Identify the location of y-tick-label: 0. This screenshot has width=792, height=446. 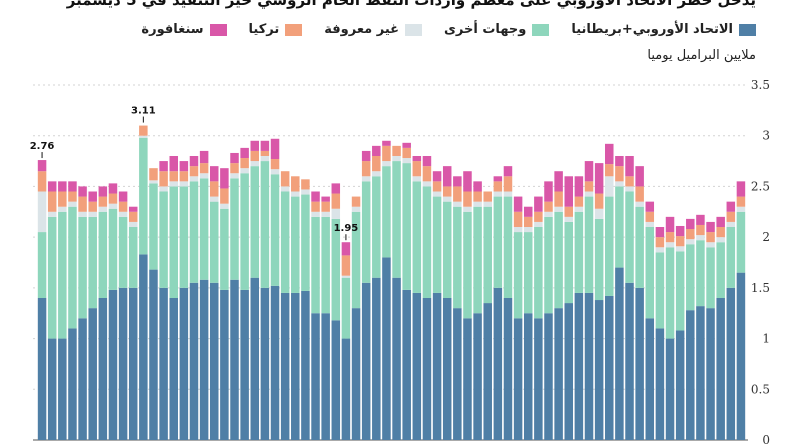
(766, 439).